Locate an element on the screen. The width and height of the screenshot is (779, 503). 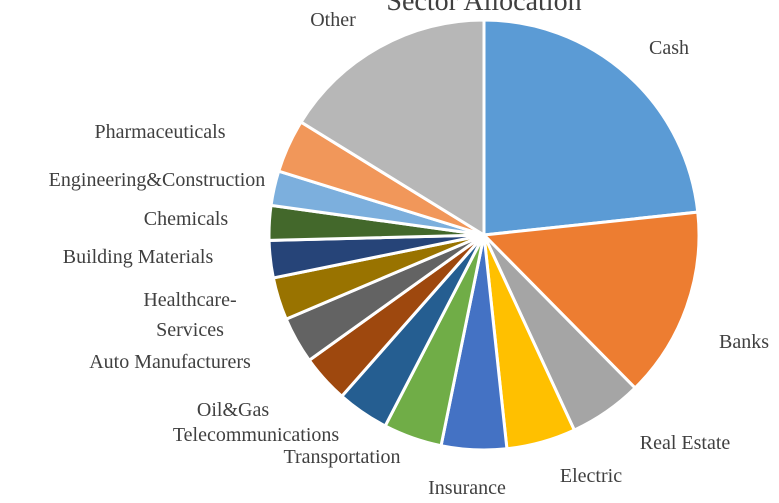
slice-label: Engineering&Construction is located at coordinates (157, 180).